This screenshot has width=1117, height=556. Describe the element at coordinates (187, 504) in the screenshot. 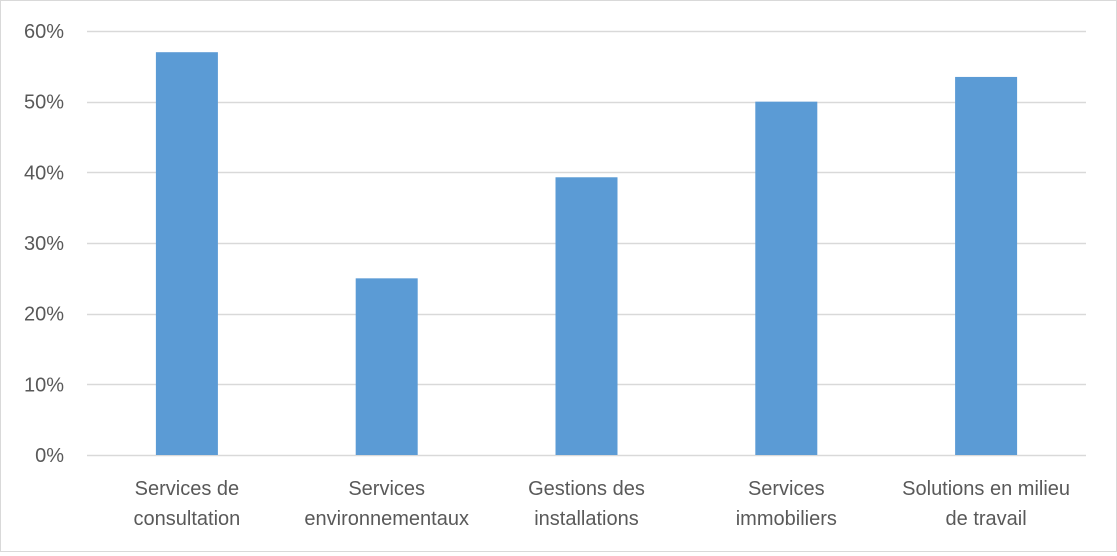

I see `x-category-label: Services de consultation` at that location.